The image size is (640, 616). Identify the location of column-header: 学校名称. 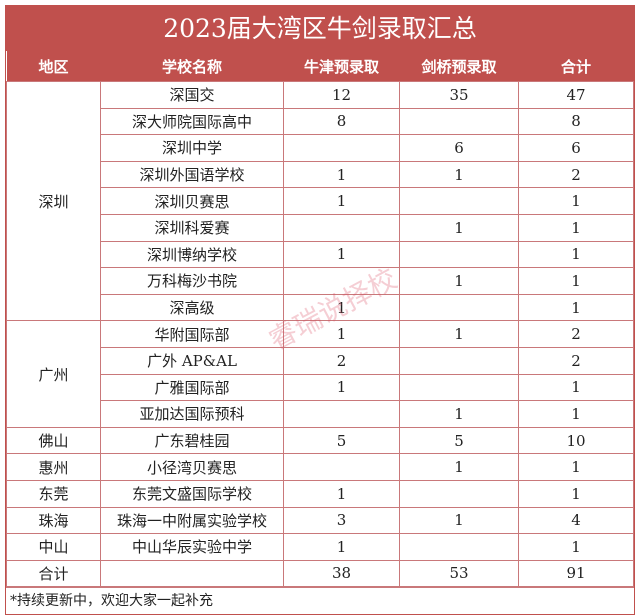
(192, 66).